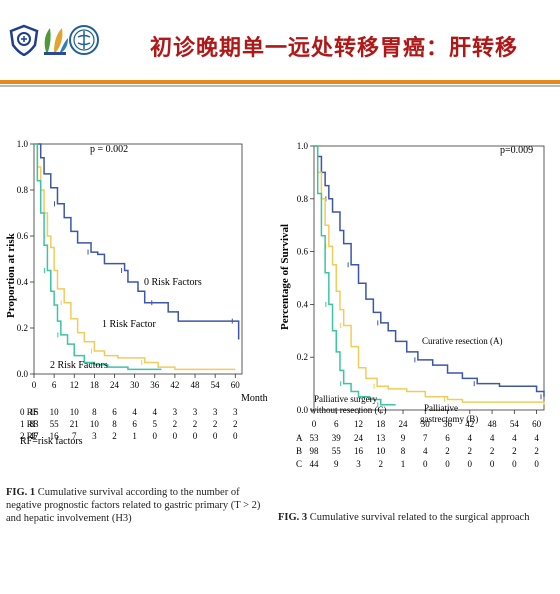 The height and width of the screenshot is (594, 560). I want to click on risk-cell: 21, so click(74, 424).